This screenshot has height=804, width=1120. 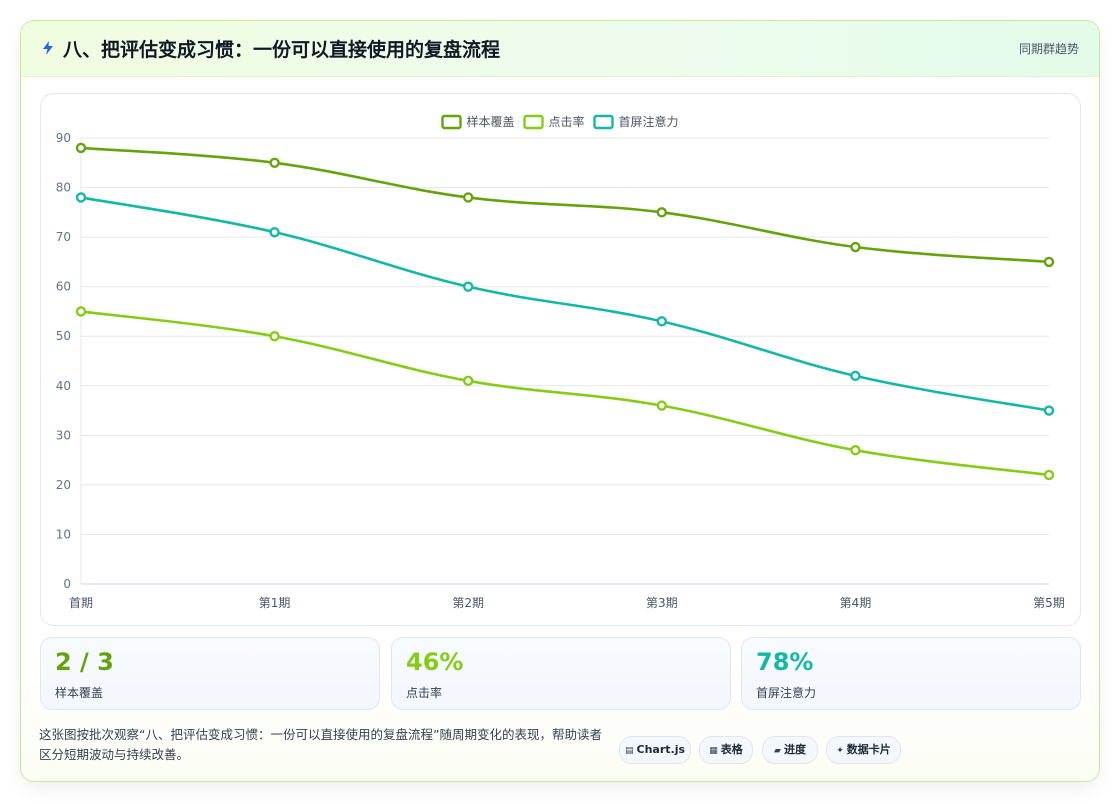 I want to click on page-title: 八、把评估变成习惯：一份可以直接使用的复盘流程, so click(x=282, y=50).